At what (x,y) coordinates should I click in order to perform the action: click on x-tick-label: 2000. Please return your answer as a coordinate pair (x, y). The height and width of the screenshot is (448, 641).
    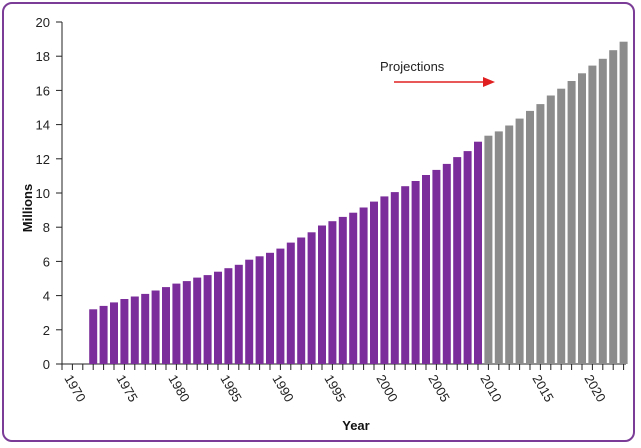
    Looking at the image, I should click on (386, 388).